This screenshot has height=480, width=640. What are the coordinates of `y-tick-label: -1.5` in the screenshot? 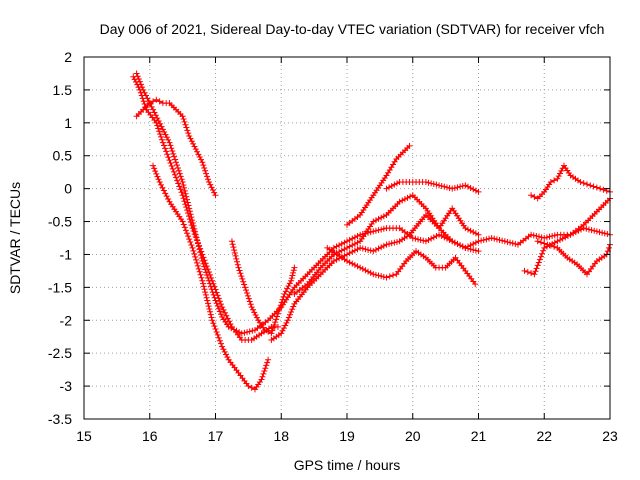 It's located at (60, 287).